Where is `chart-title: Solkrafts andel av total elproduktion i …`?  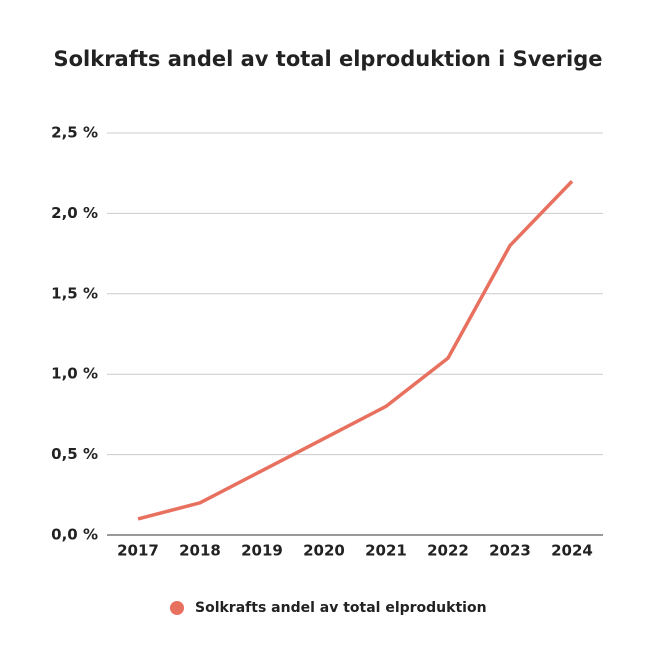 chart-title: Solkrafts andel av total elproduktion i … is located at coordinates (327, 59).